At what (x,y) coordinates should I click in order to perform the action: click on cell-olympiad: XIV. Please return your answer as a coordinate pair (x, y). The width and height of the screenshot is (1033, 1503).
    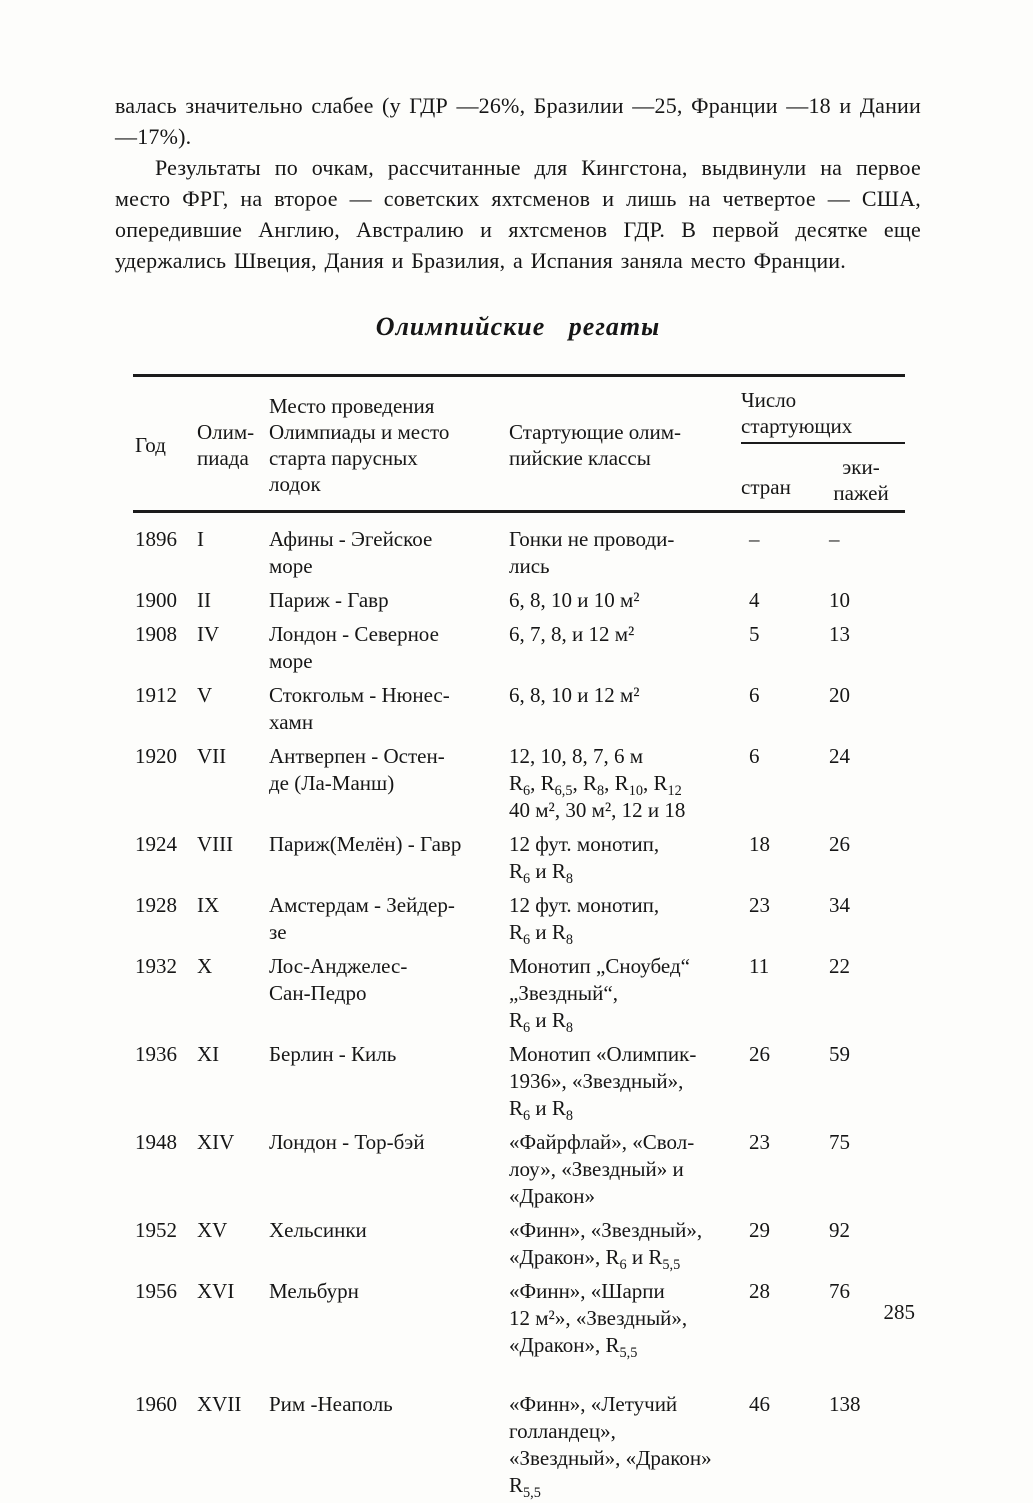
    Looking at the image, I should click on (233, 1170).